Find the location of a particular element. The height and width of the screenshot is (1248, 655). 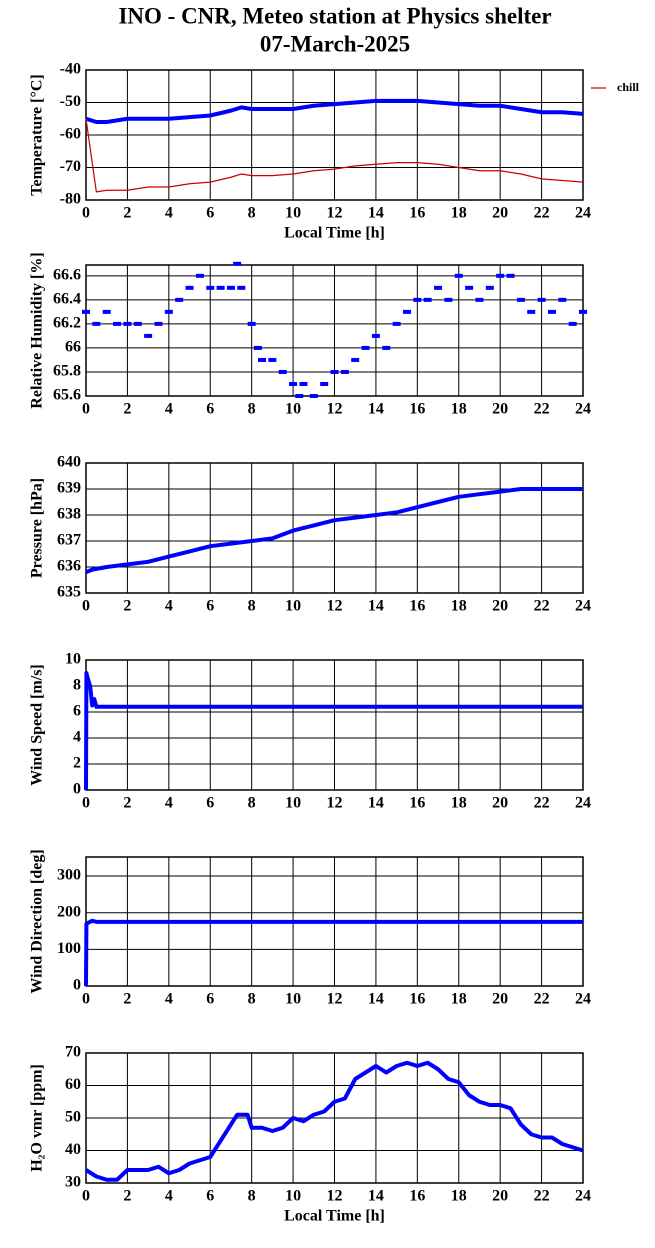

y-tick-label: 66.2 is located at coordinates (67, 323).